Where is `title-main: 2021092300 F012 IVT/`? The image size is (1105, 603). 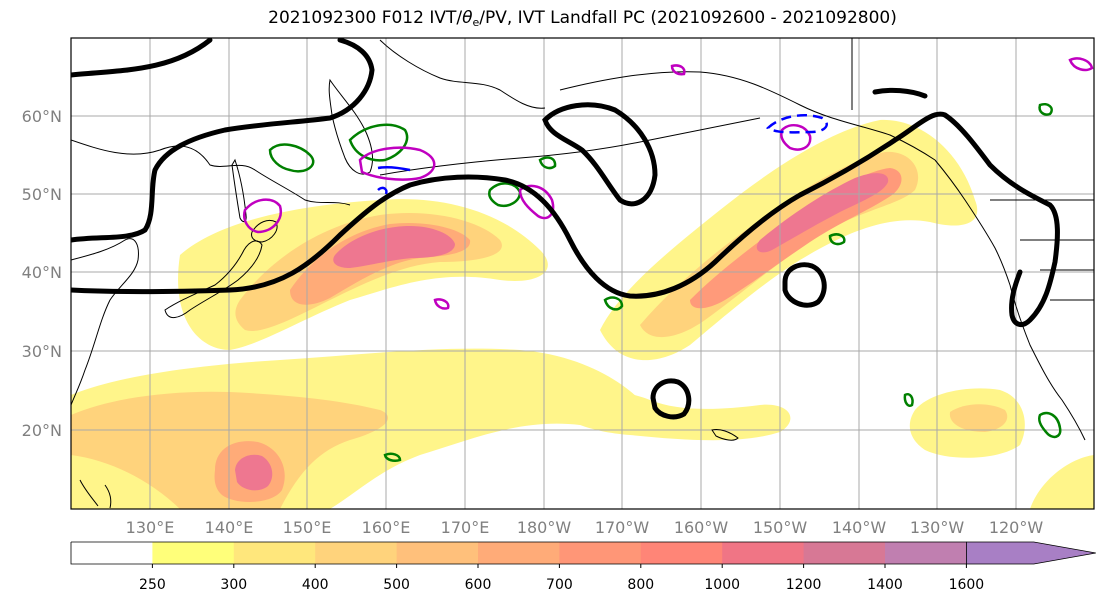 title-main: 2021092300 F012 IVT/ is located at coordinates (365, 18).